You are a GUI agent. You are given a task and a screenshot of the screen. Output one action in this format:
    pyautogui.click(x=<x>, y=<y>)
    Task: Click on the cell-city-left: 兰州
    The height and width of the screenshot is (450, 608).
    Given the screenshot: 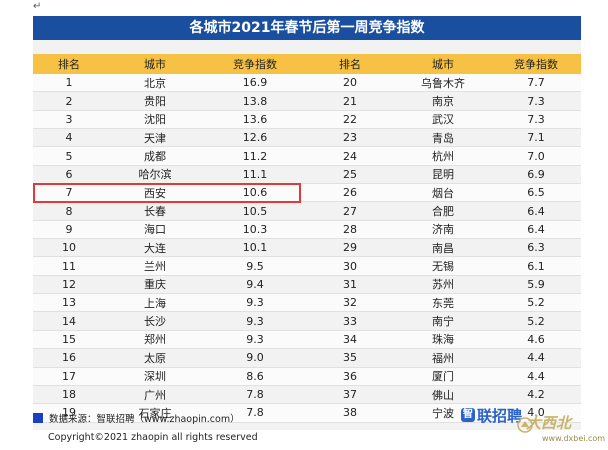 What is the action you would take?
    pyautogui.click(x=155, y=266)
    